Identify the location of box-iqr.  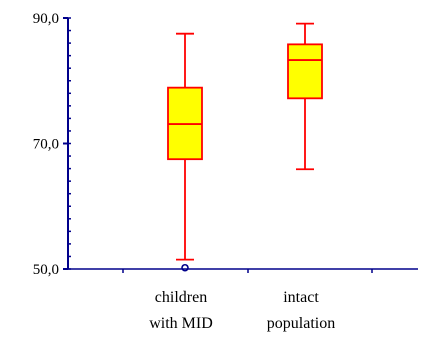
(305, 71).